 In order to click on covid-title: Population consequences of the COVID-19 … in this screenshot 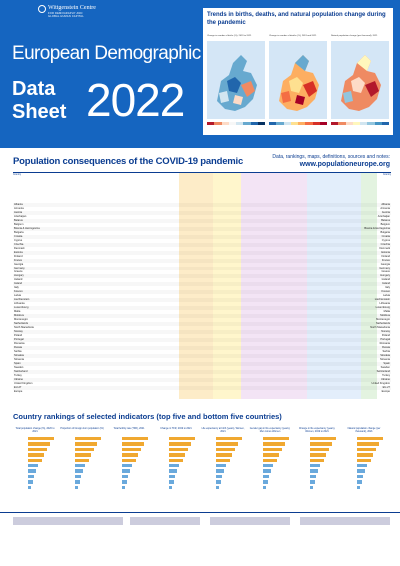, I will do `click(128, 161)`.